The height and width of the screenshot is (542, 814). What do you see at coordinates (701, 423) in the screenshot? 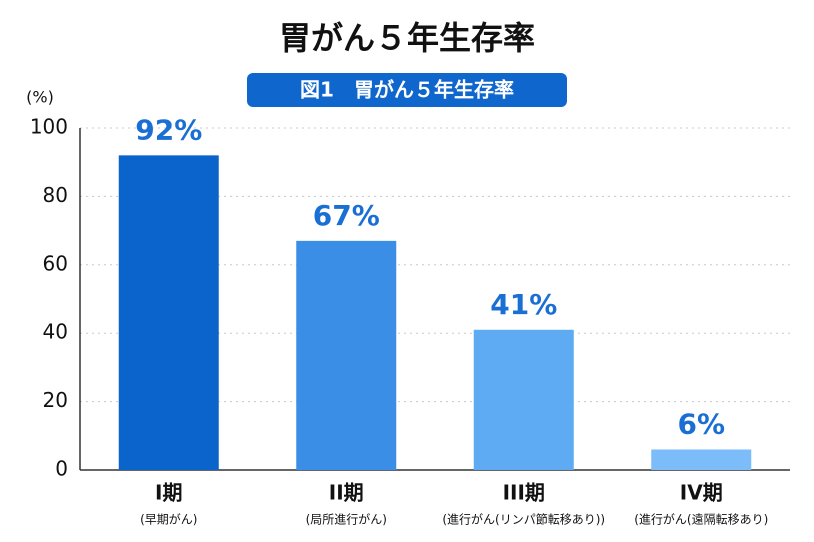
I see `value-label: 6%` at bounding box center [701, 423].